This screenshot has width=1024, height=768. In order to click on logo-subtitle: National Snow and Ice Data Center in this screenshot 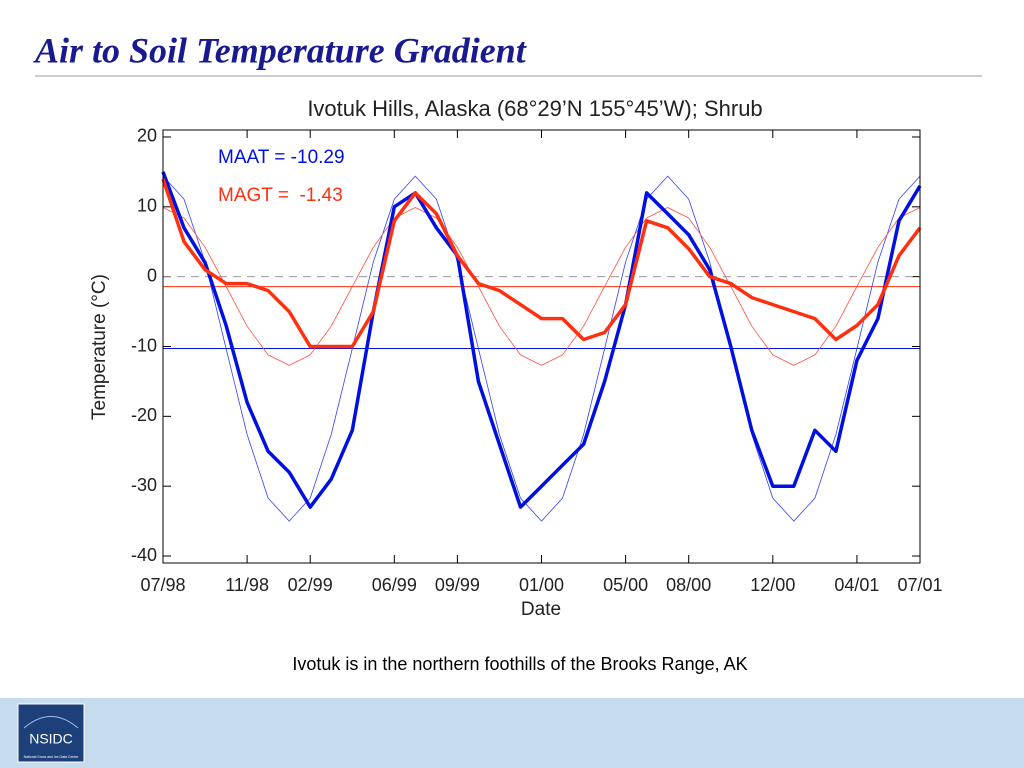, I will do `click(52, 757)`.